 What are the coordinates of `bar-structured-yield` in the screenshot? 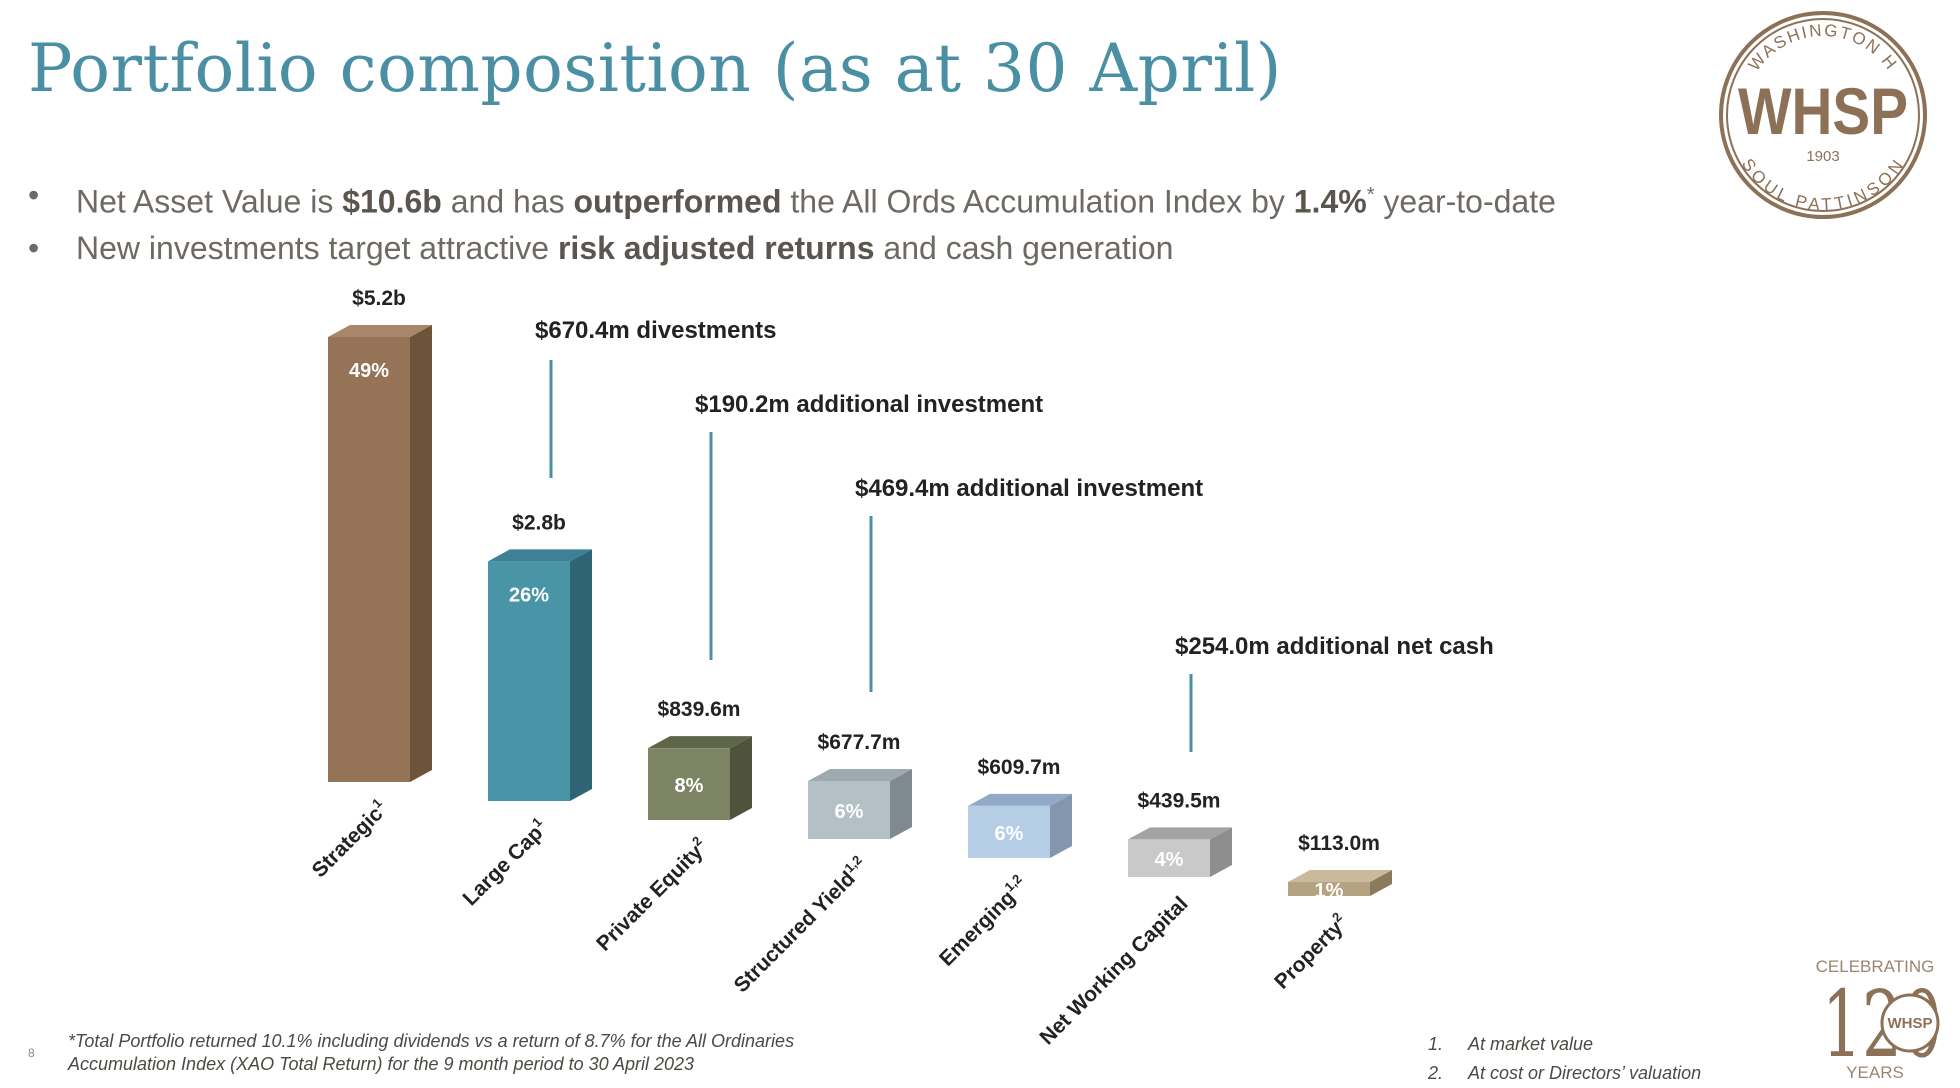 It's located at (849, 810).